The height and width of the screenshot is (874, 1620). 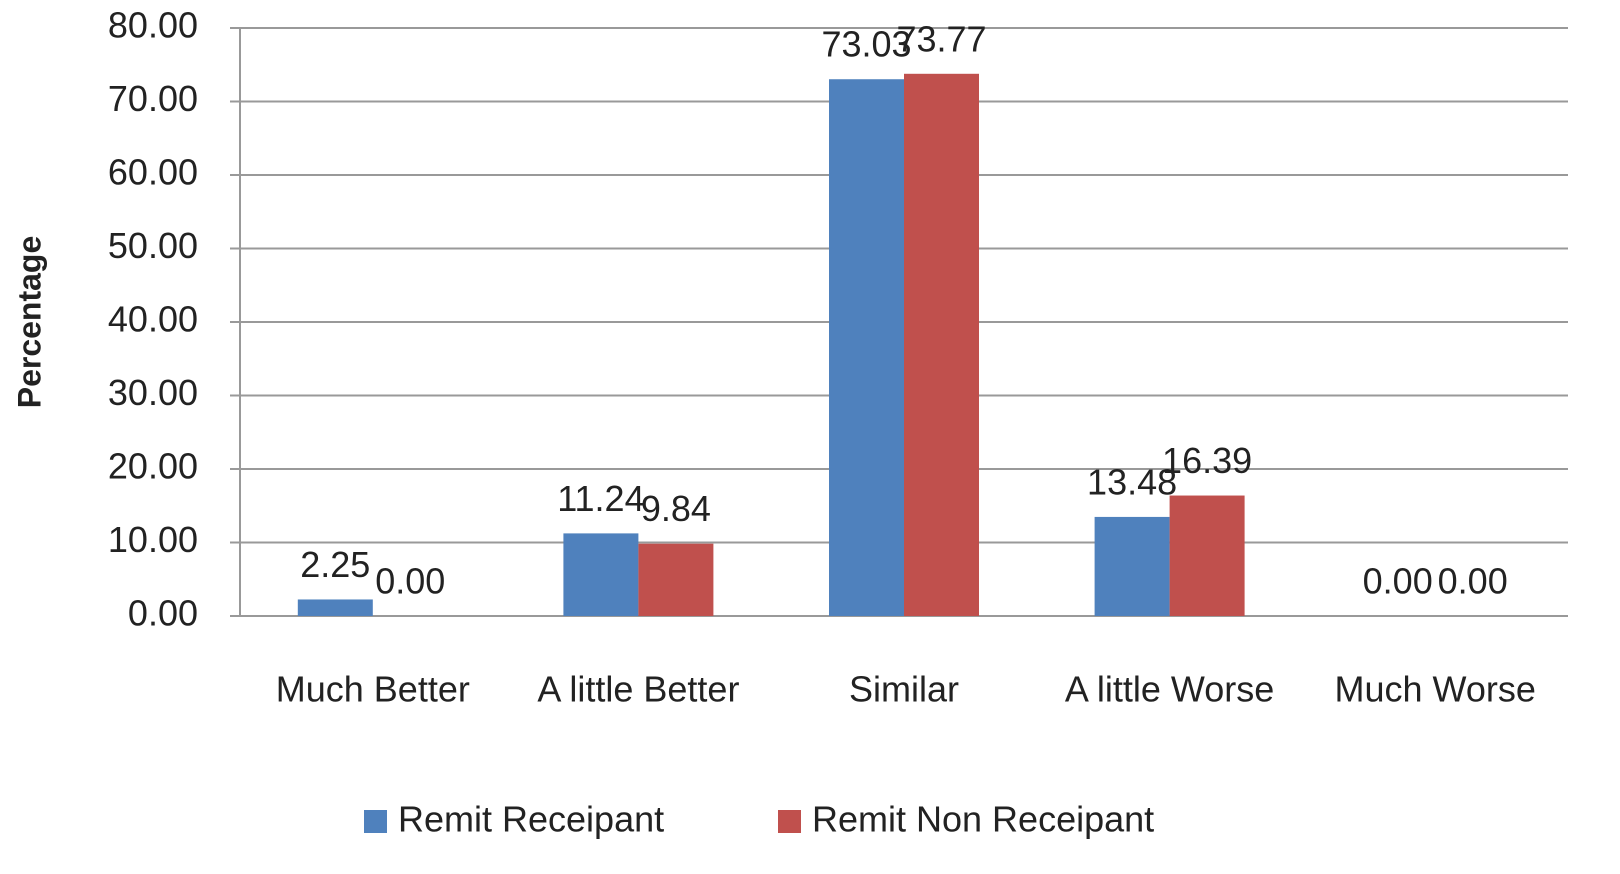 I want to click on y-tick-label: 10.00, so click(x=153, y=539).